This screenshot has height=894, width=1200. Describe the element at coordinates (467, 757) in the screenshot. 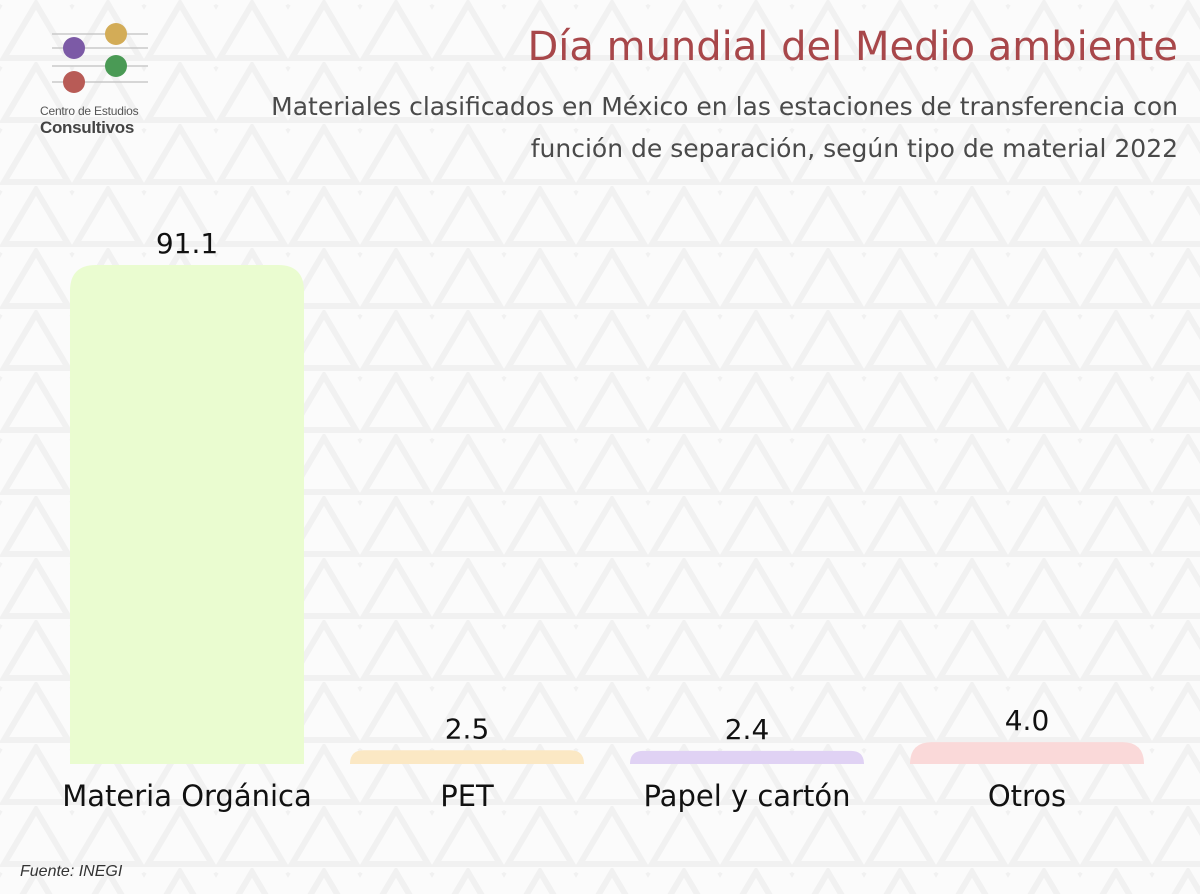

I see `bar-pet` at that location.